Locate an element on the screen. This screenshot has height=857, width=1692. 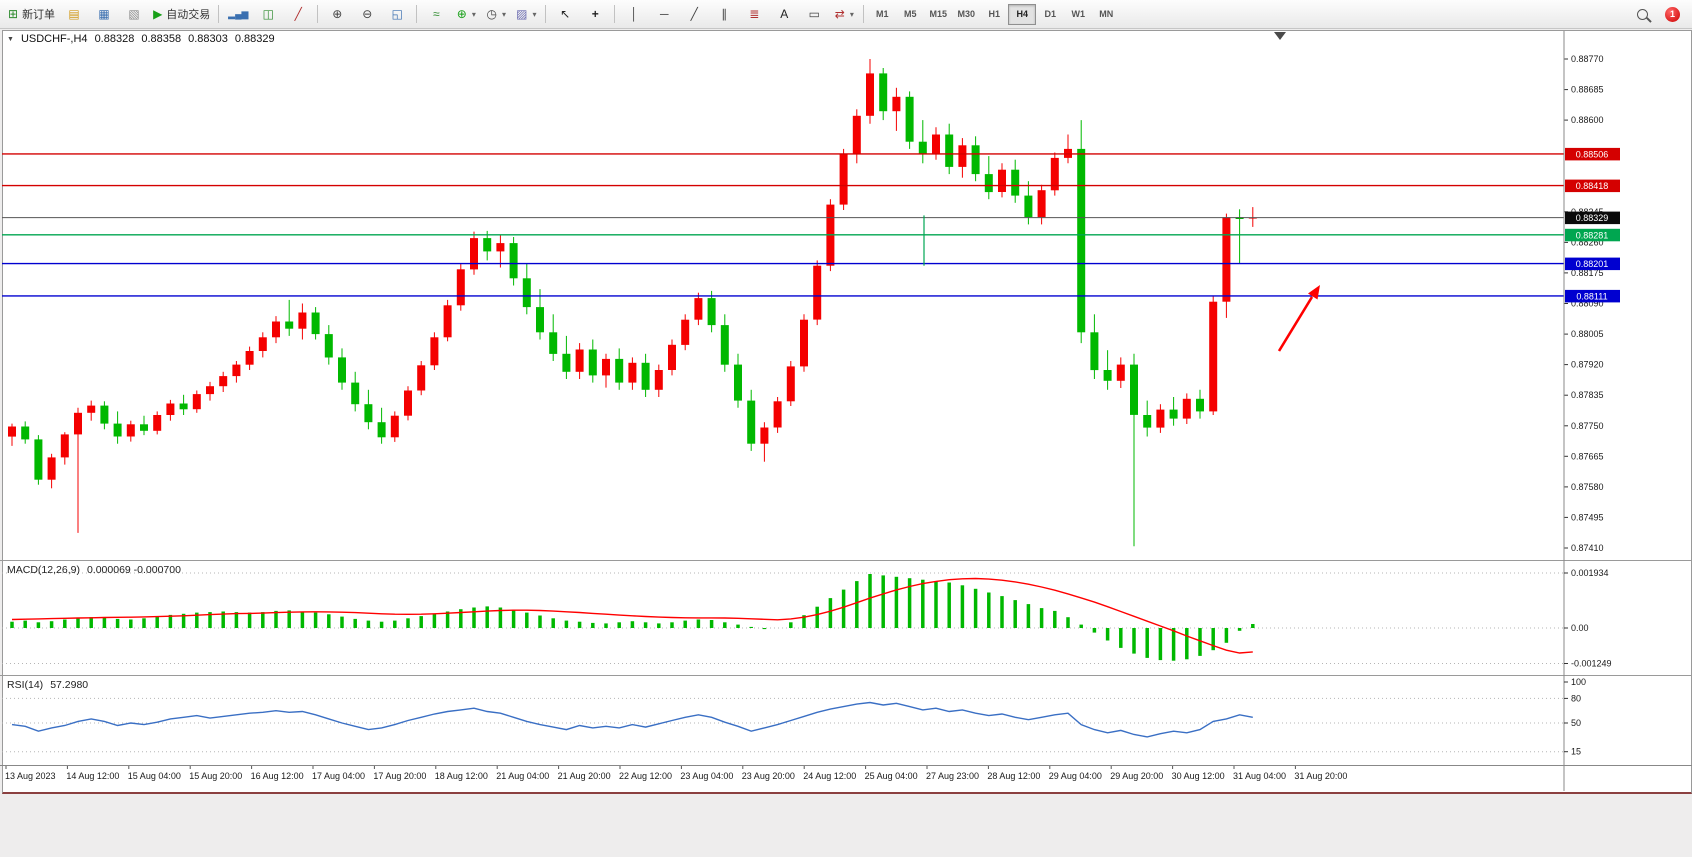
zoom-in-button: ⊕ is located at coordinates (337, 14).